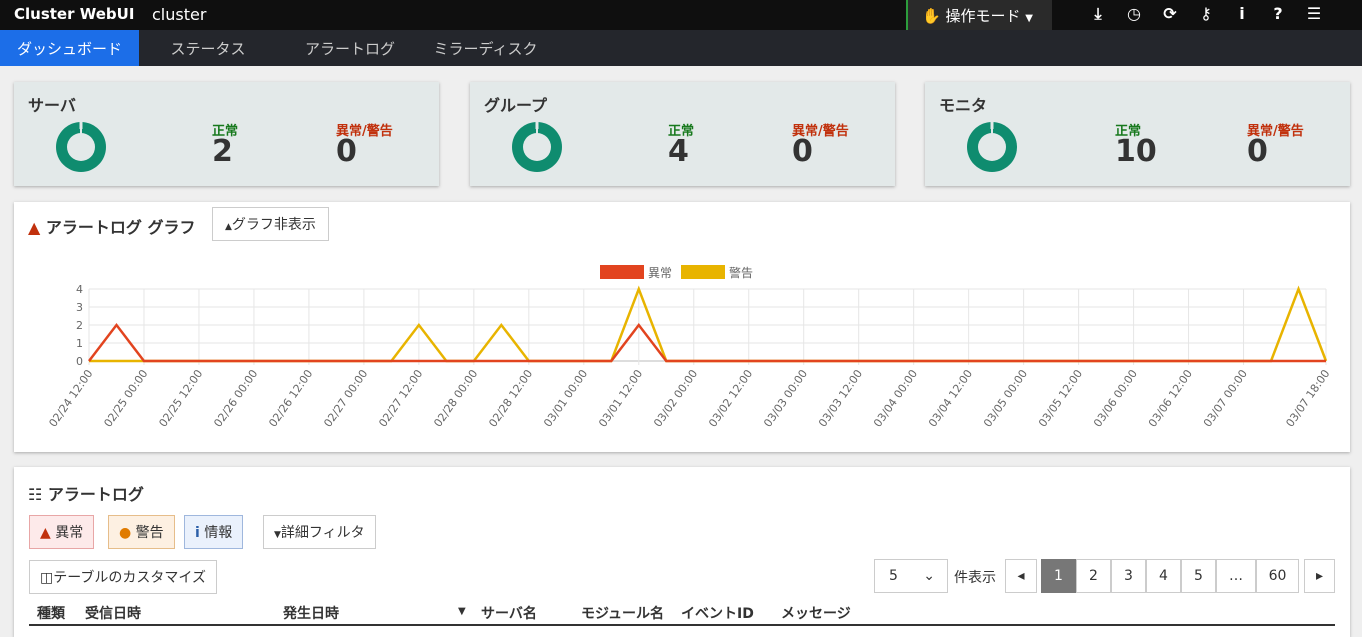  Describe the element at coordinates (1021, 576) in the screenshot. I see `prev-page-button: ◂` at that location.